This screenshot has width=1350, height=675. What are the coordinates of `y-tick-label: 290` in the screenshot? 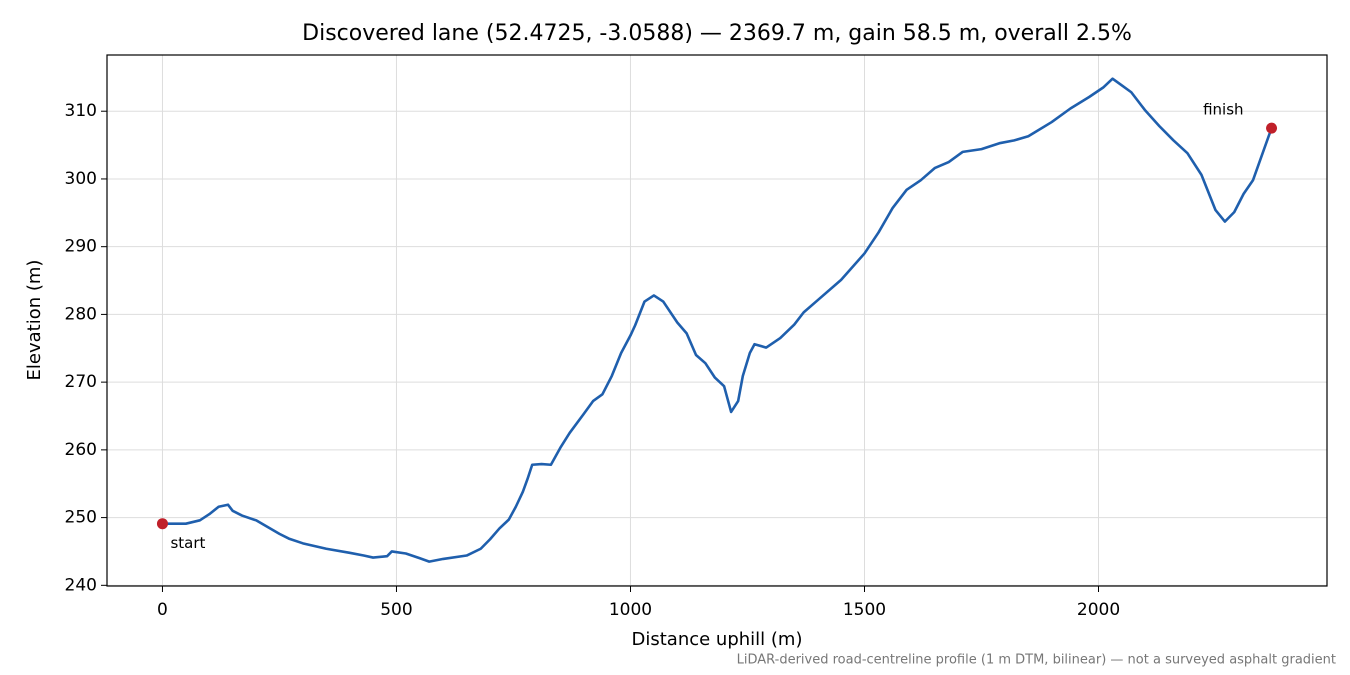 It's located at (81, 247).